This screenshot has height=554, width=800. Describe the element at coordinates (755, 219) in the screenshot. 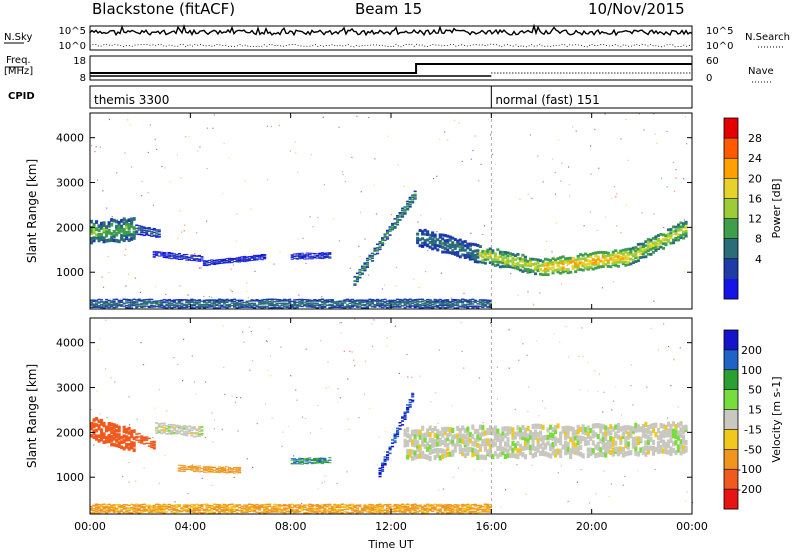

I see `colorbar-tick-label: 12` at that location.